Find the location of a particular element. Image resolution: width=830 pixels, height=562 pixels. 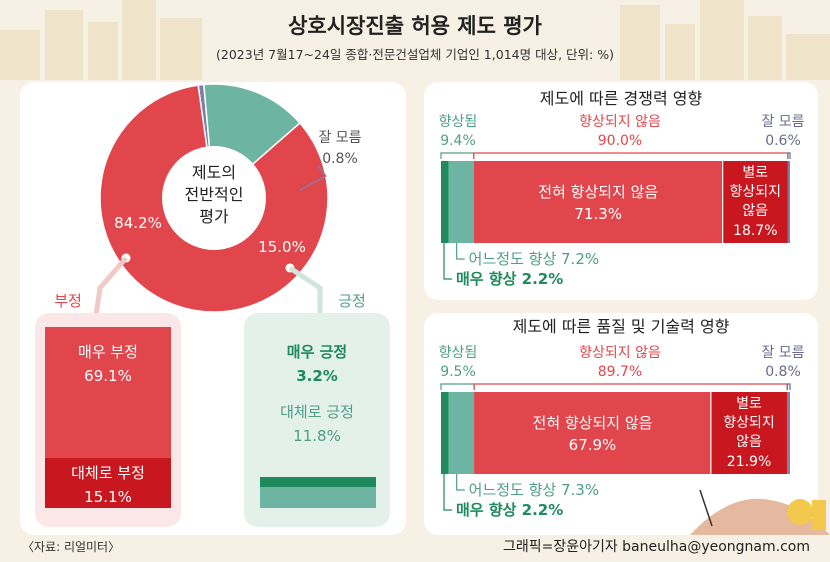

quality-not-much-label-1: 별로 is located at coordinates (749, 404).